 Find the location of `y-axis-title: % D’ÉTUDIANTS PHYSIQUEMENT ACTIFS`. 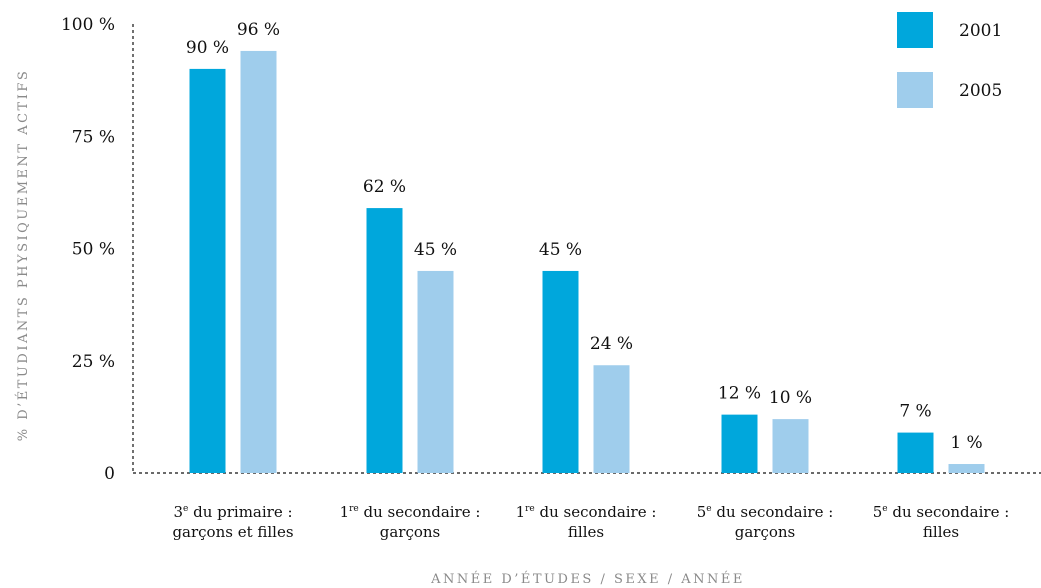

y-axis-title: % D’ÉTUDIANTS PHYSIQUEMENT ACTIFS is located at coordinates (23, 255).